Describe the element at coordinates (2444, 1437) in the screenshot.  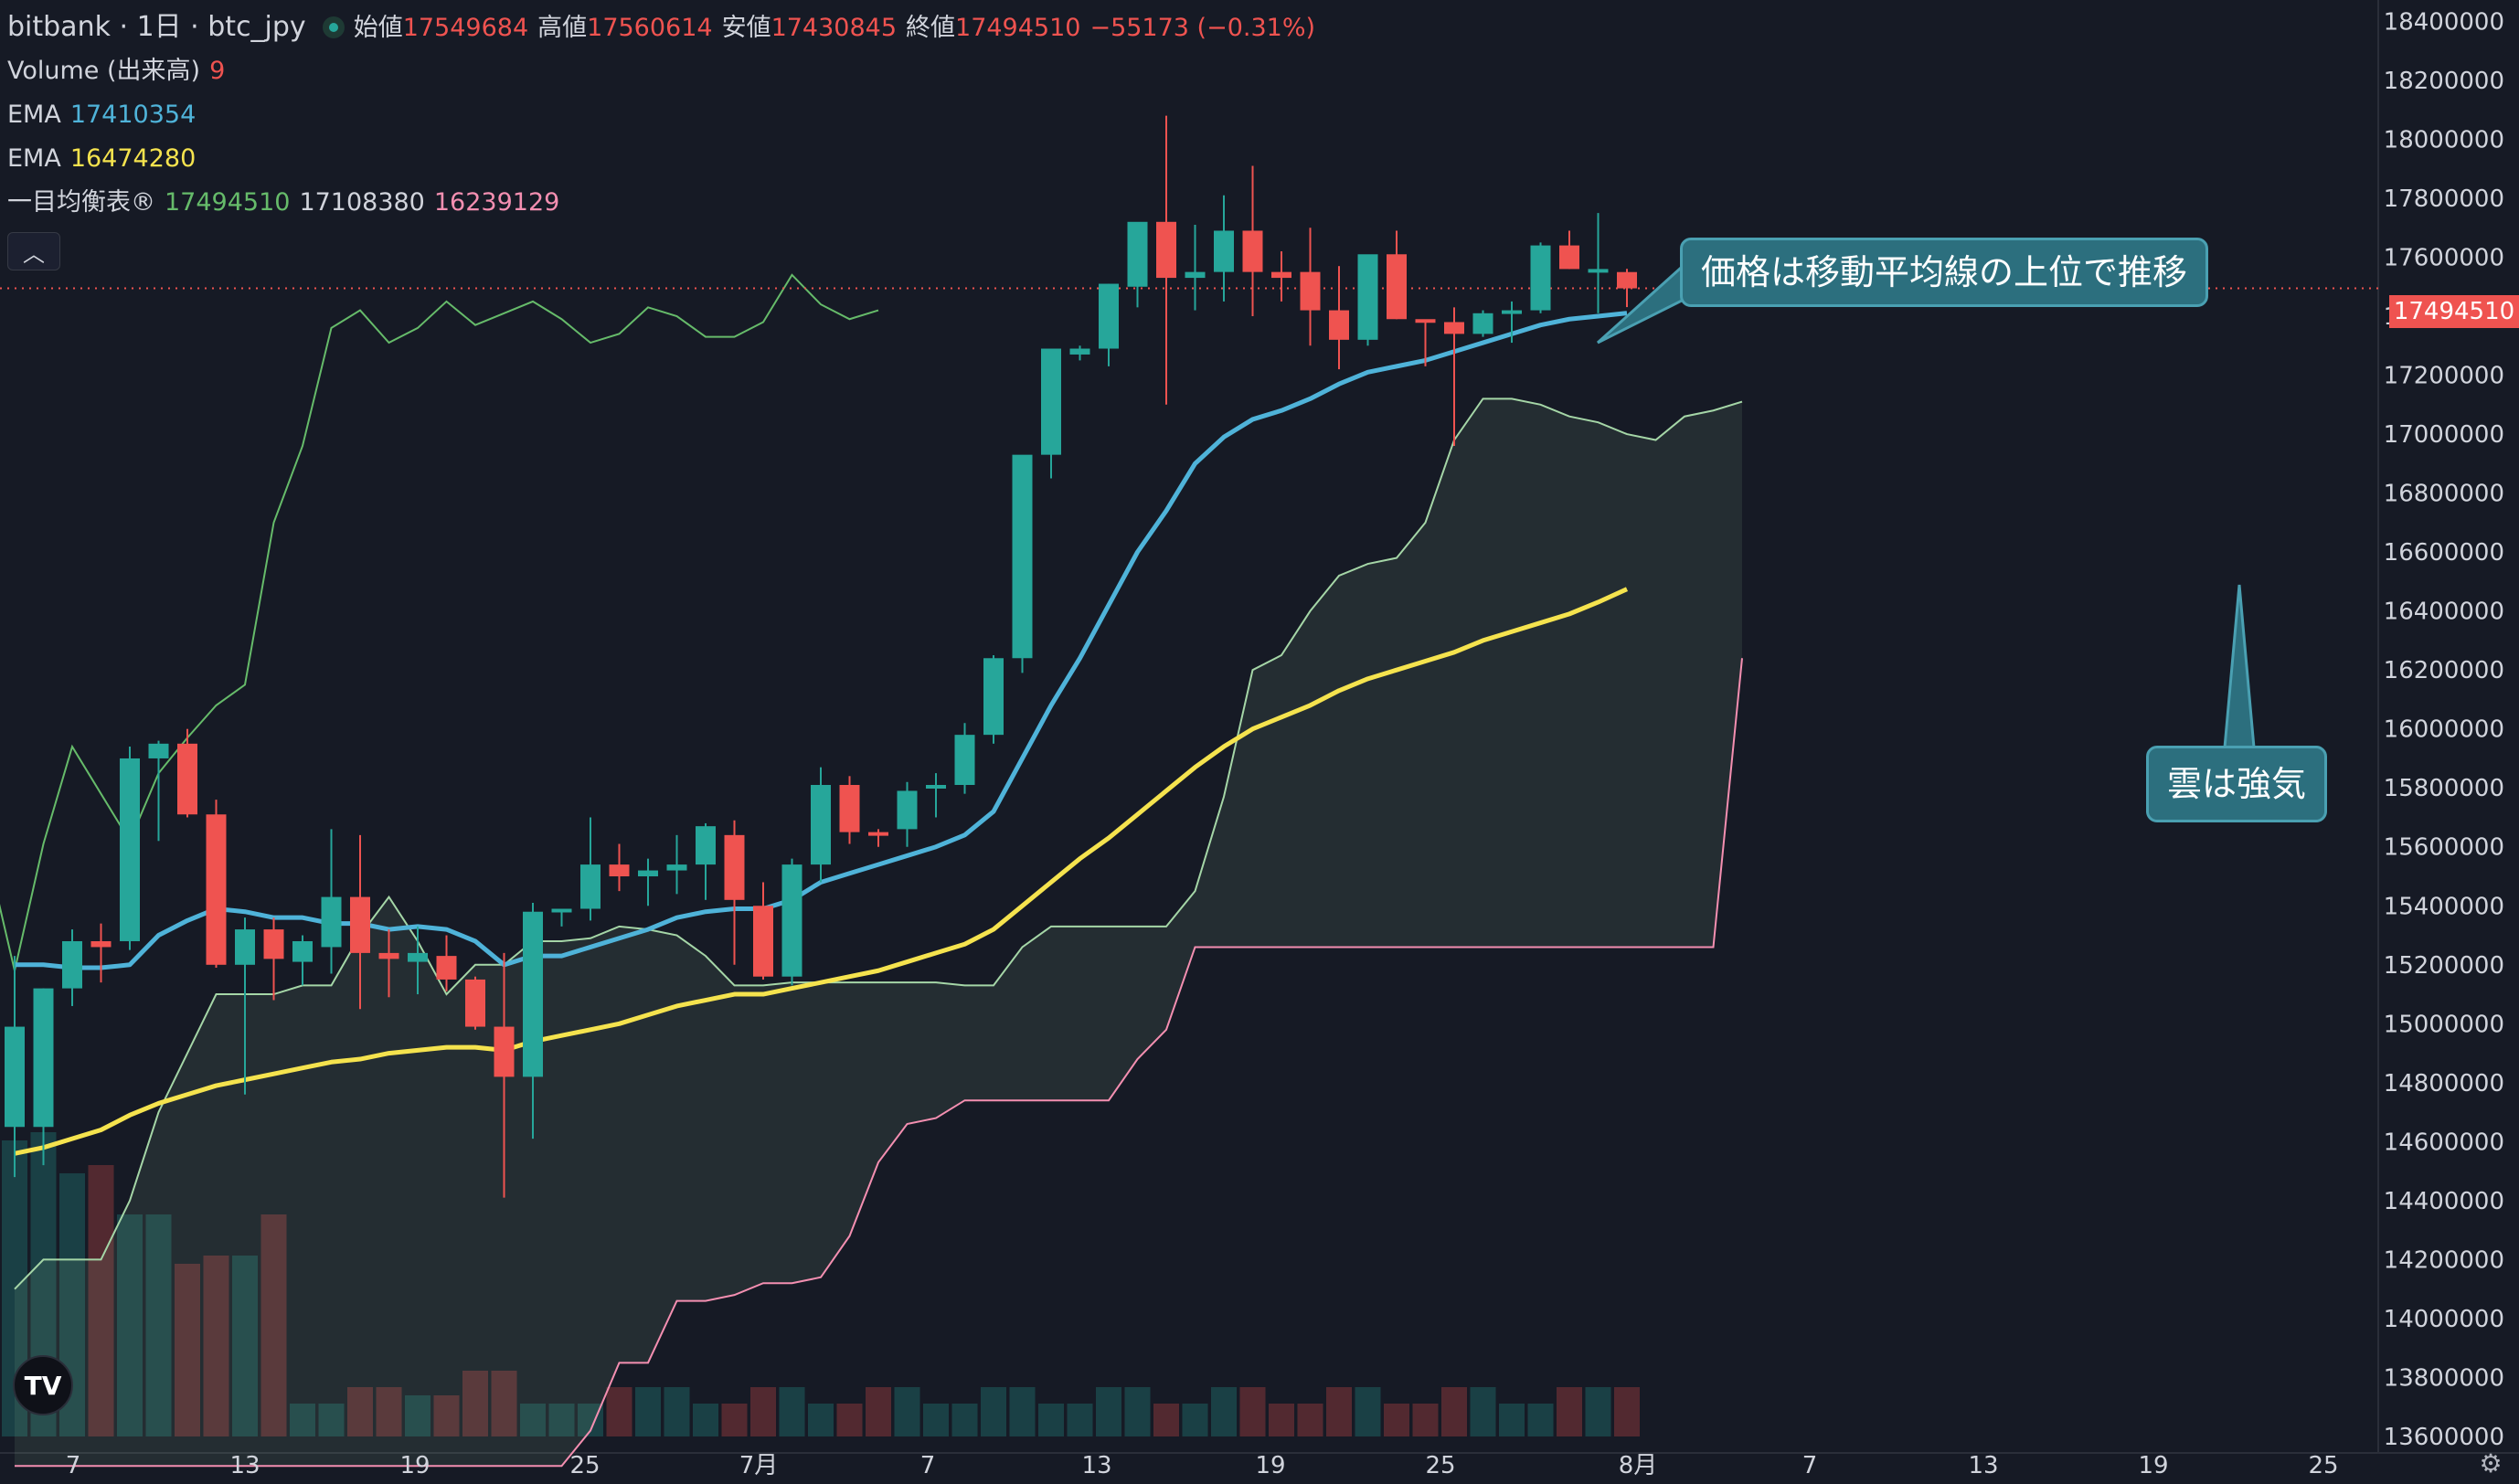
I see `price-axis-label: 13600000` at that location.